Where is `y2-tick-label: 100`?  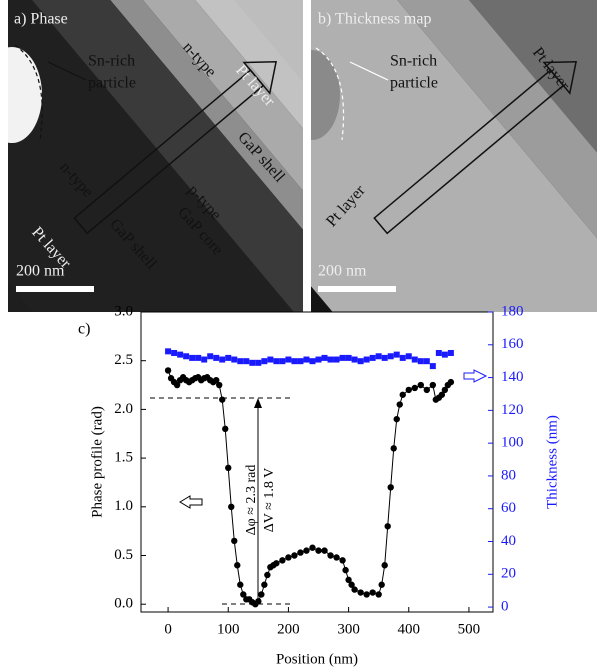
y2-tick-label: 100 is located at coordinates (512, 443).